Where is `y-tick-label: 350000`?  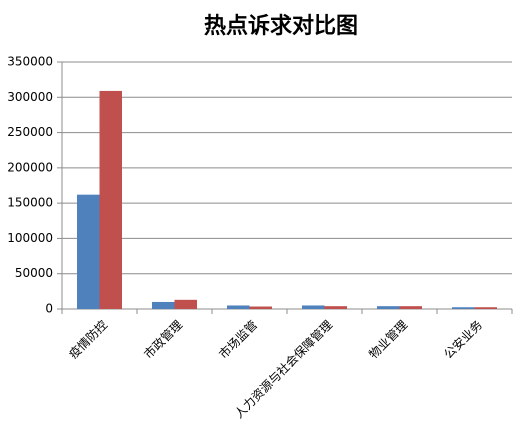 y-tick-label: 350000 is located at coordinates (30, 62).